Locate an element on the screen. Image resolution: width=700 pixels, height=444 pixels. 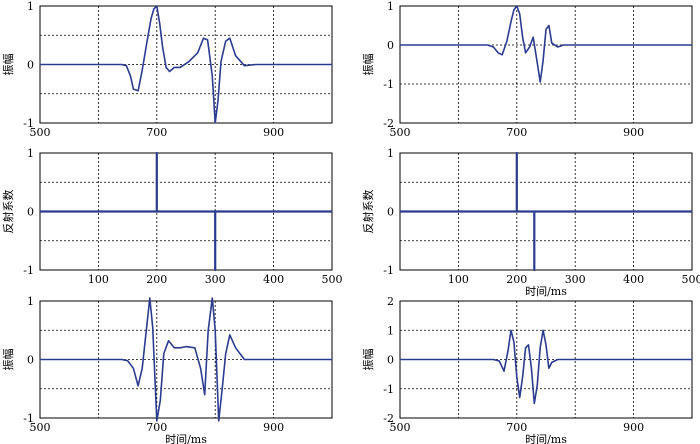
chart-panel-top-right: 500 700 900 -2 -1 0 1 振幅 is located at coordinates (527, 69).